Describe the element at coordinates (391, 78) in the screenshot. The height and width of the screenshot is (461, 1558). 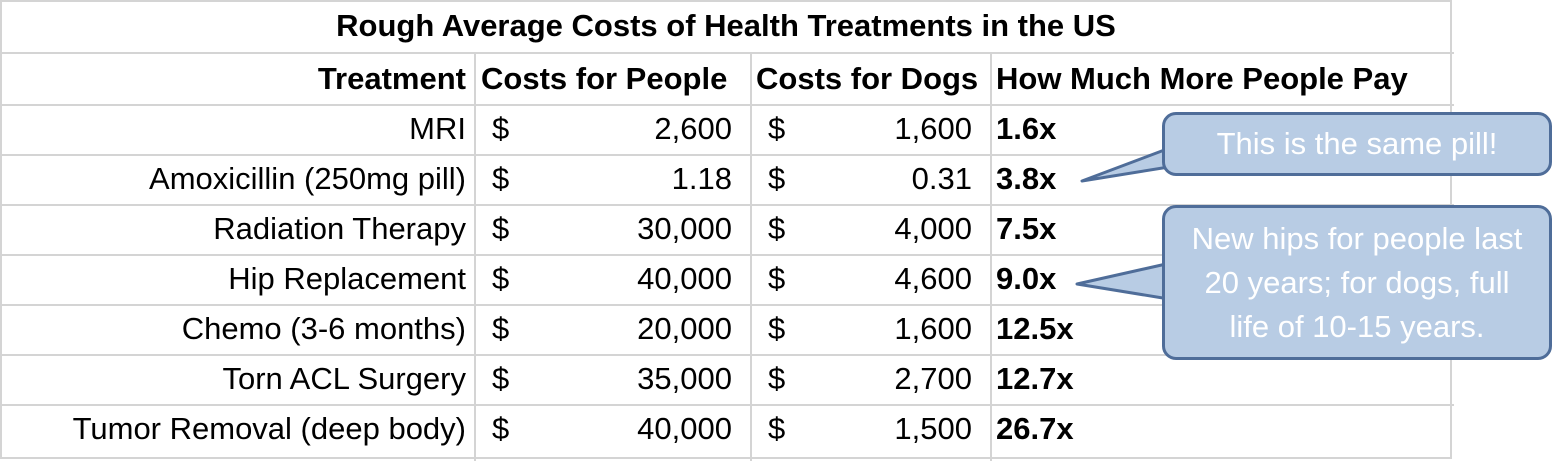
I see `header-treatment: Treatment` at that location.